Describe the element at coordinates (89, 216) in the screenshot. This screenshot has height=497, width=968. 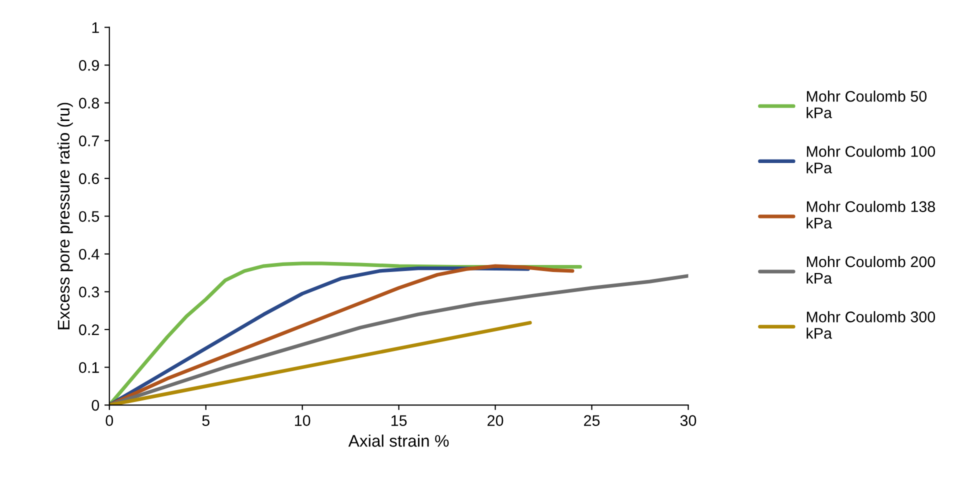
I see `y-tick-label: 0.5` at that location.